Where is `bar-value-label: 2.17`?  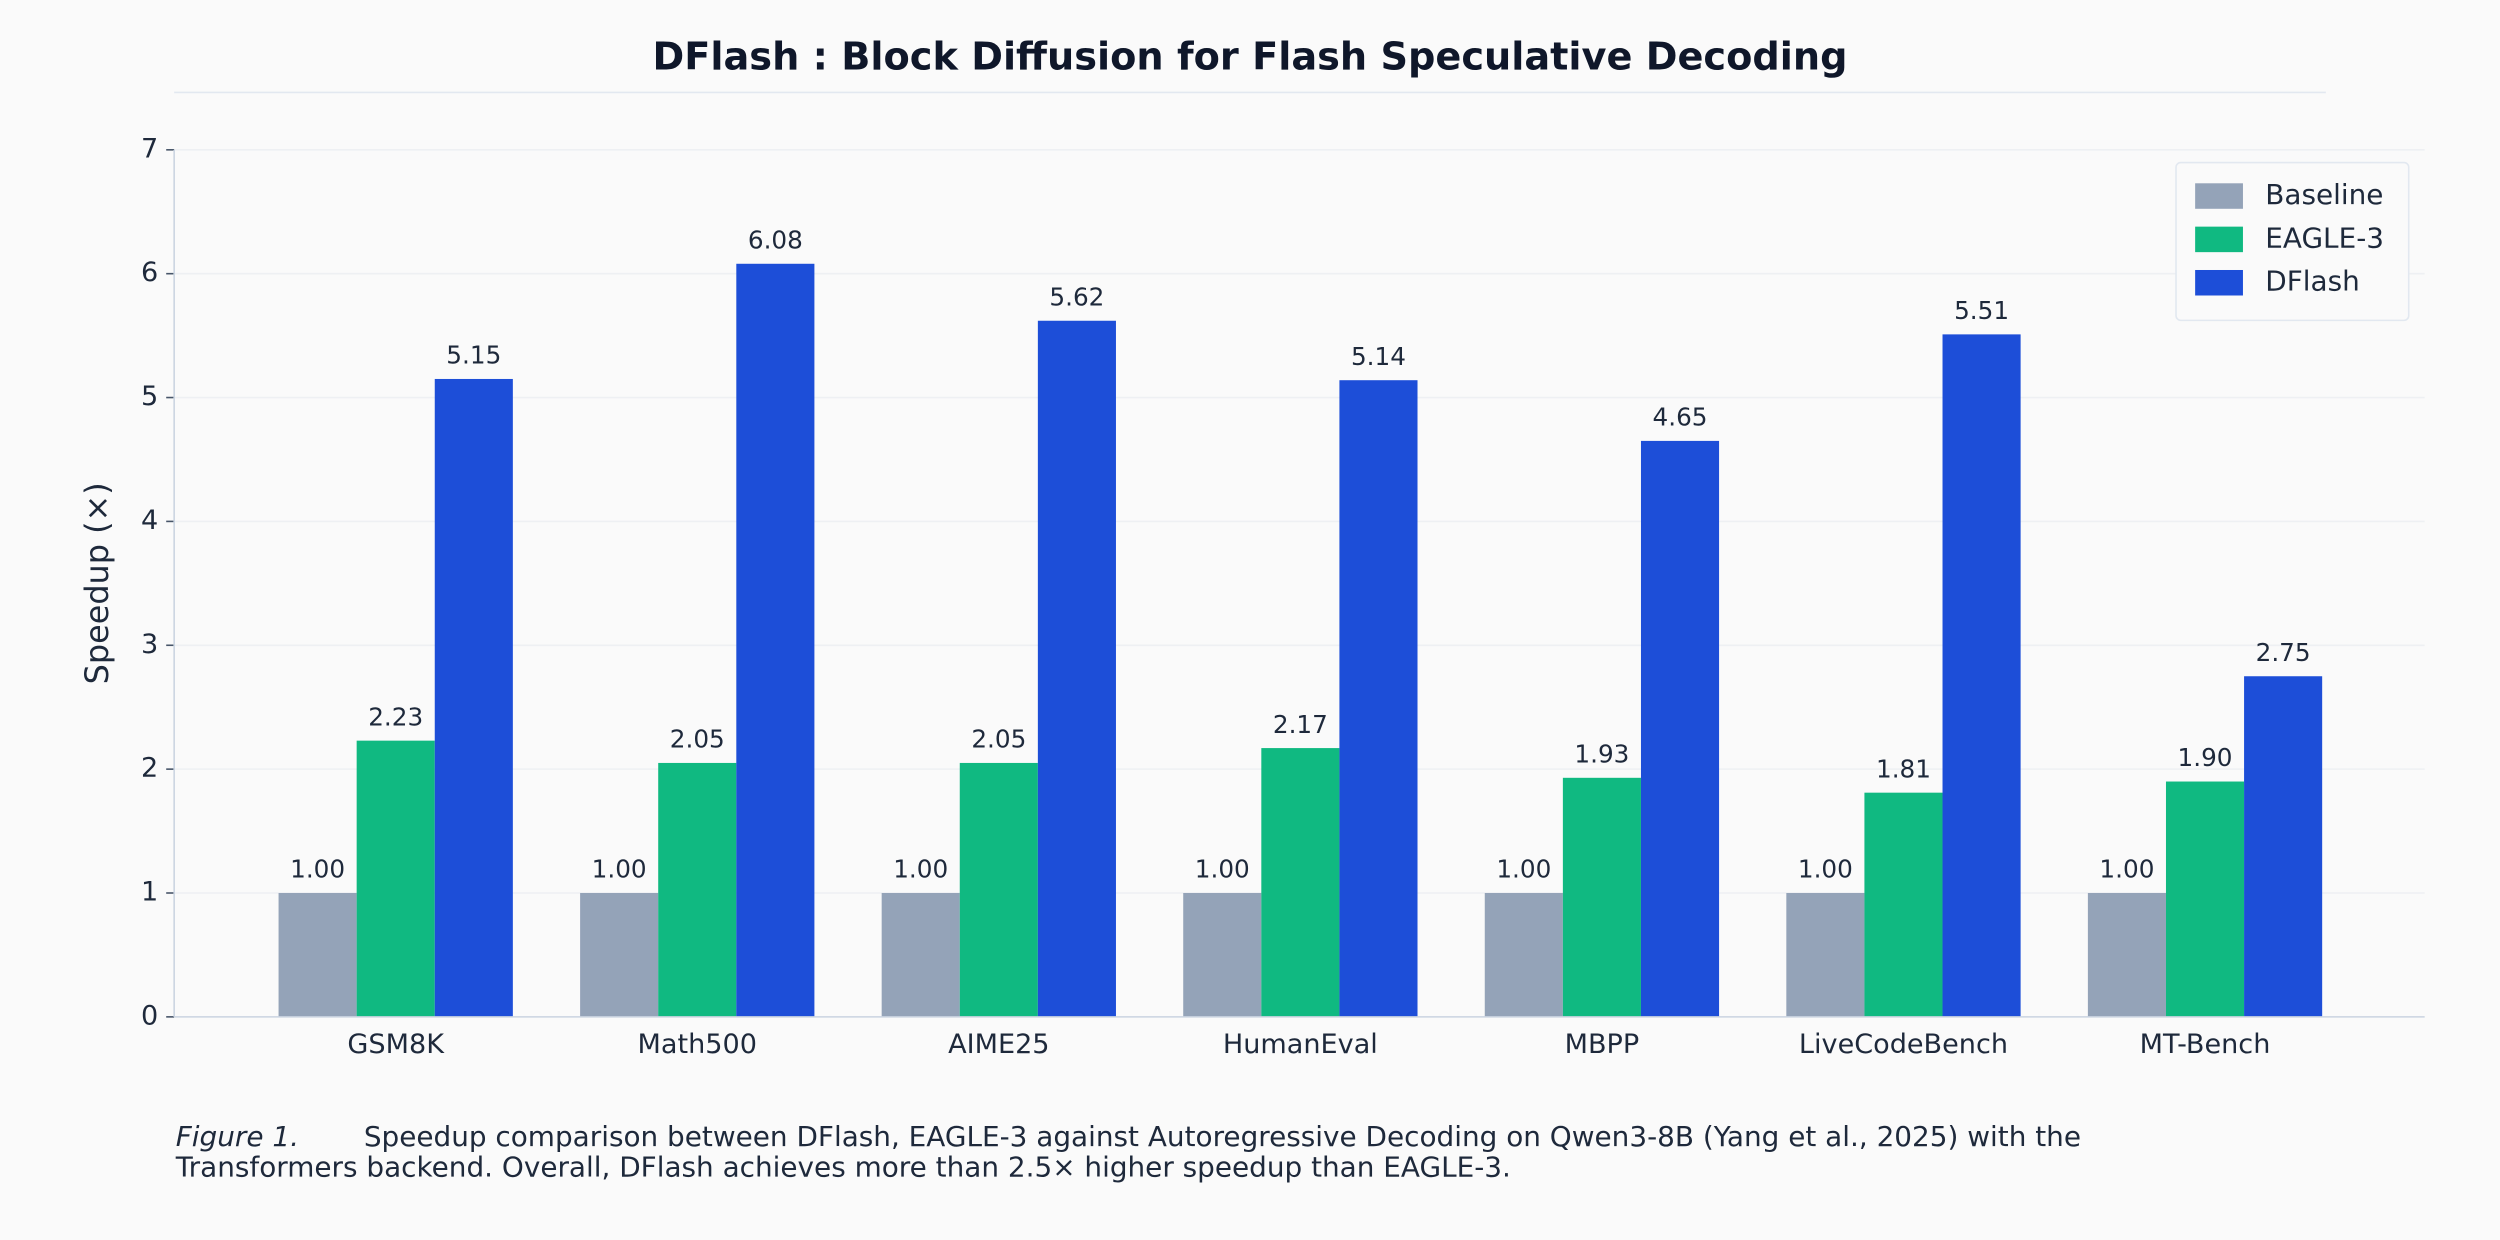 bar-value-label: 2.17 is located at coordinates (1300, 724).